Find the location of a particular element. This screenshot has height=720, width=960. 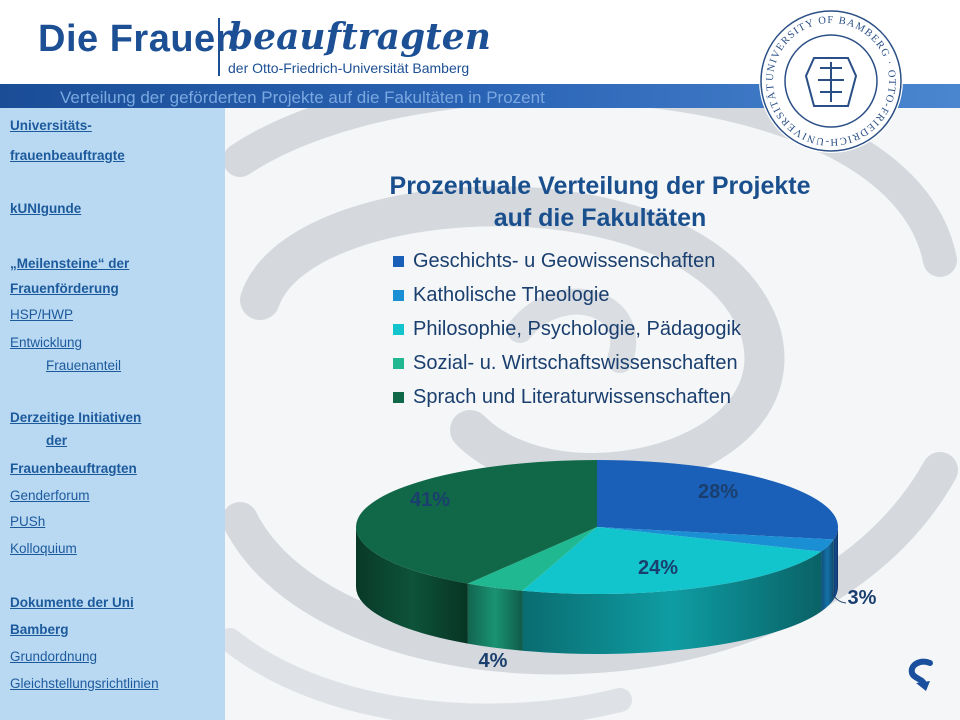

sidebar-link-initiativen-3: Frauenbeauftragten is located at coordinates (73, 468).